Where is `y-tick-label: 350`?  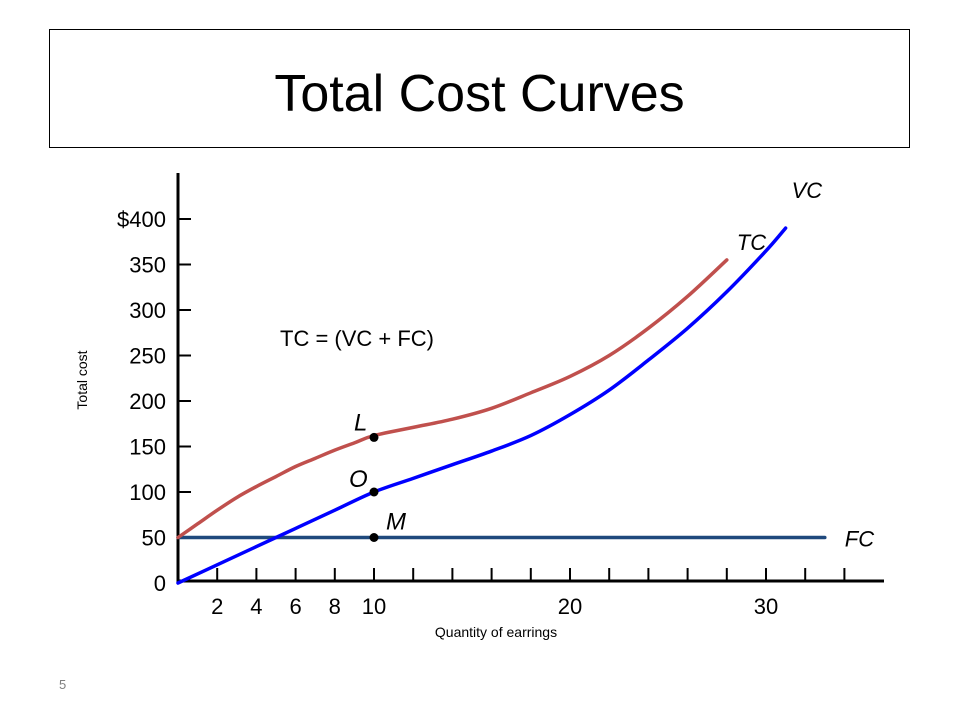
y-tick-label: 350 is located at coordinates (147, 265).